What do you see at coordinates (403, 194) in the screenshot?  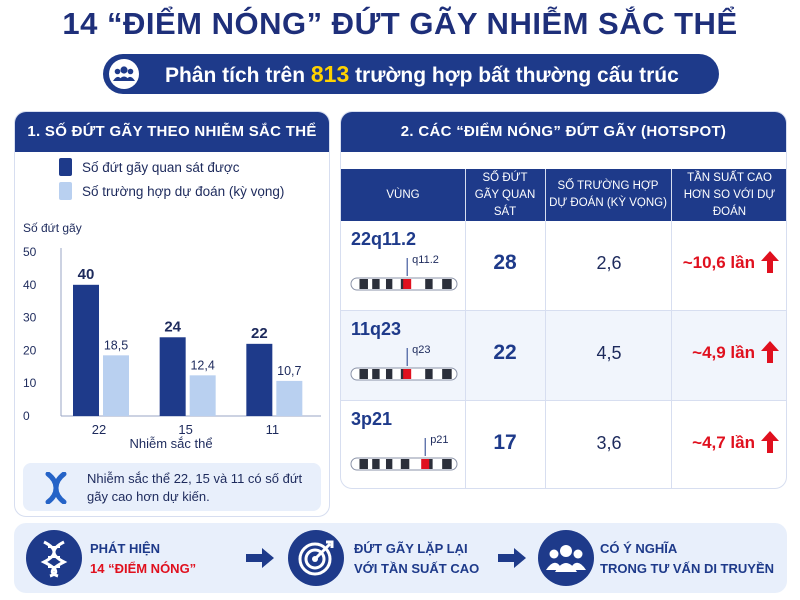 I see `column-header-region: VÙNG` at bounding box center [403, 194].